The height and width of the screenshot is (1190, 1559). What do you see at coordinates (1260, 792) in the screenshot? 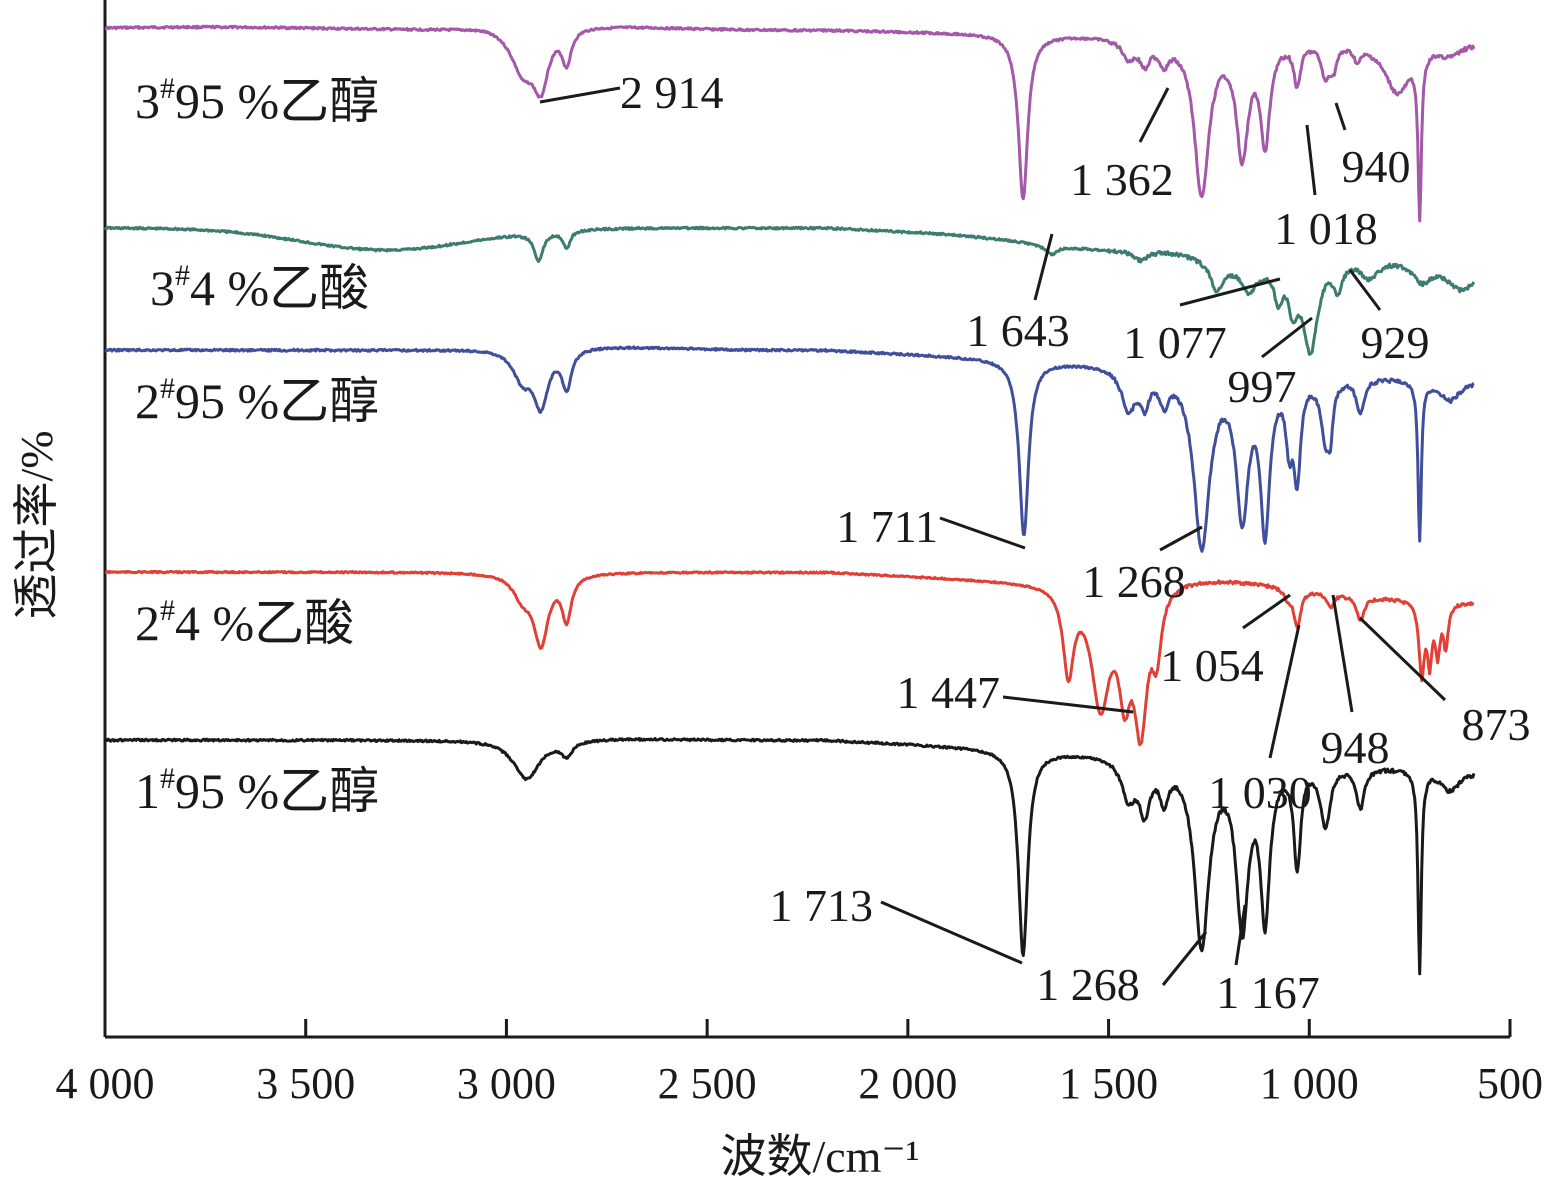
I see `peak-label-4-1030: 1 030` at bounding box center [1260, 792].